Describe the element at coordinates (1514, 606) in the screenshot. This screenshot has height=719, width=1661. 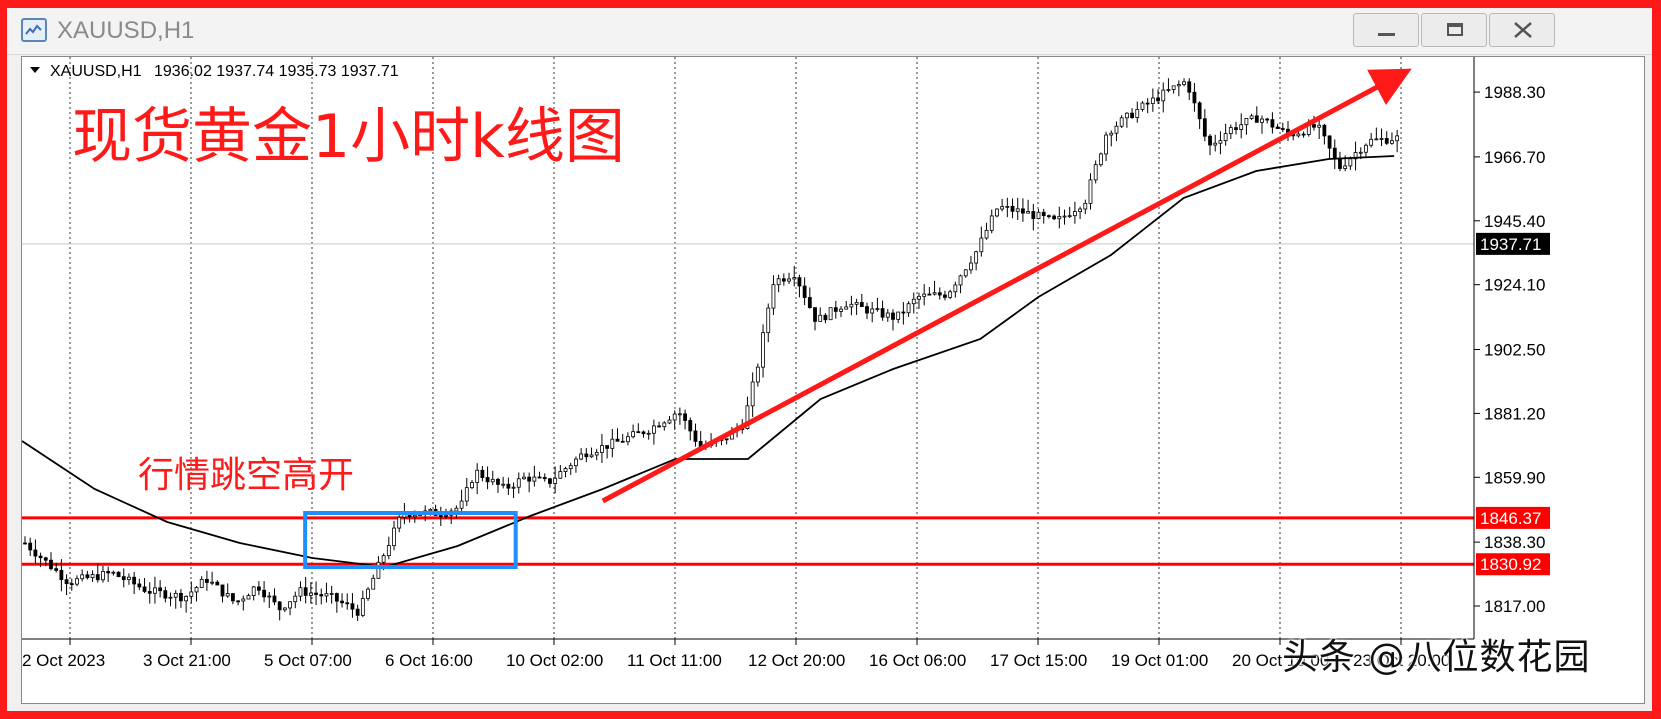
I see `y-tick-label: 1817.00` at that location.